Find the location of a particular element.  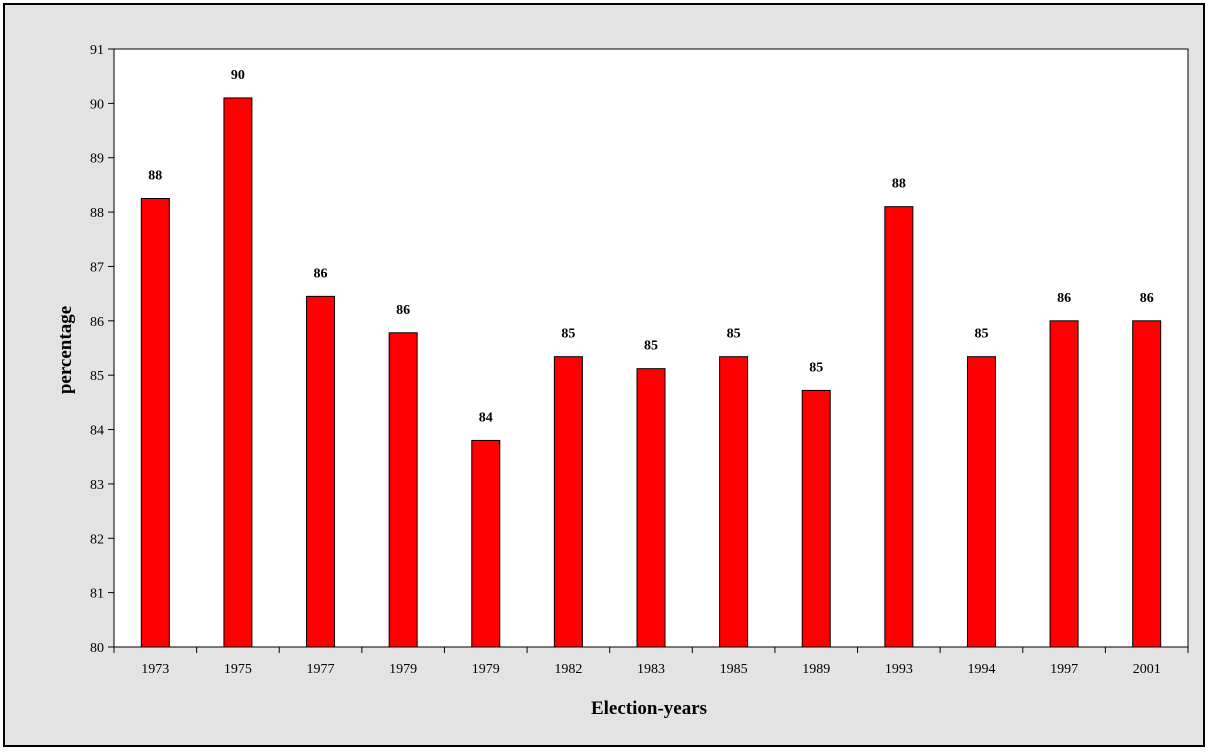

y-tick-label: 86 is located at coordinates (97, 322).